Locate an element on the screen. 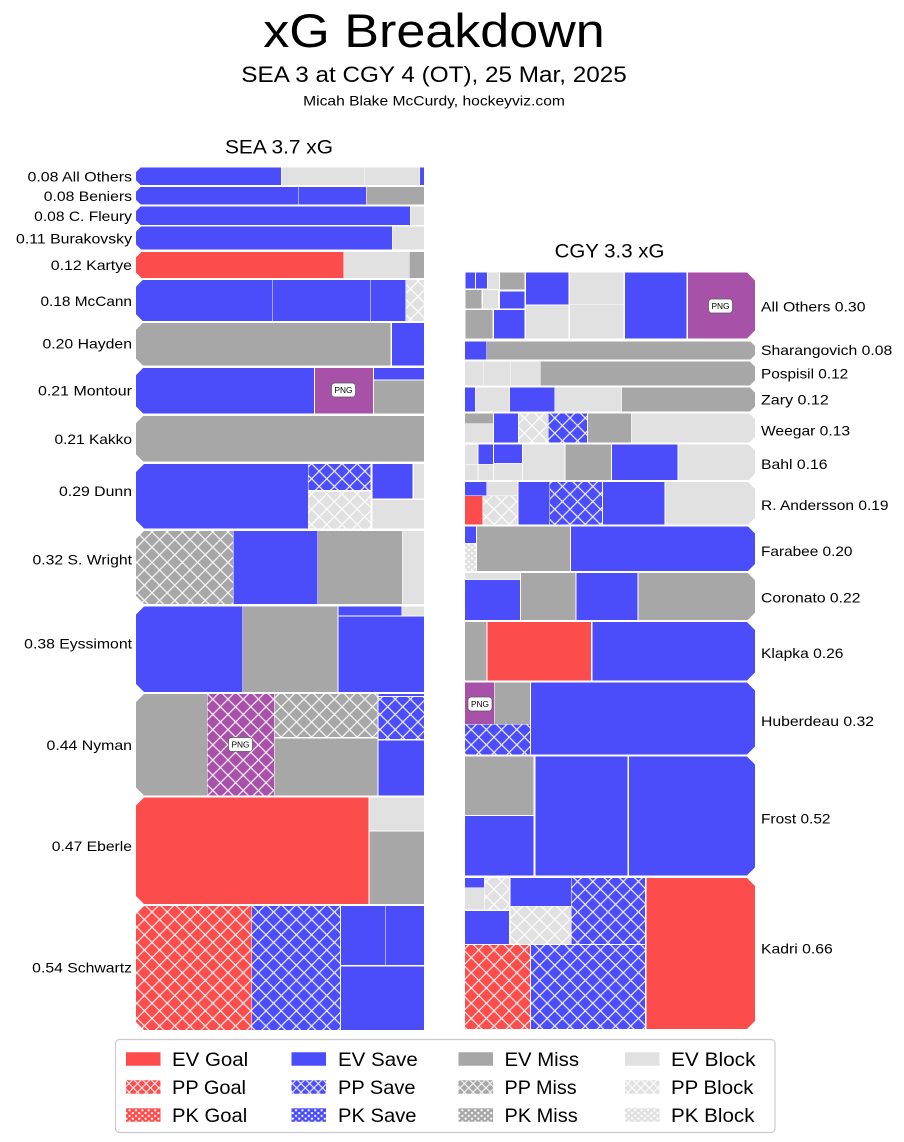 Image resolution: width=904 pixels, height=1142 pixels. svg-text: PP Goal is located at coordinates (209, 1088).